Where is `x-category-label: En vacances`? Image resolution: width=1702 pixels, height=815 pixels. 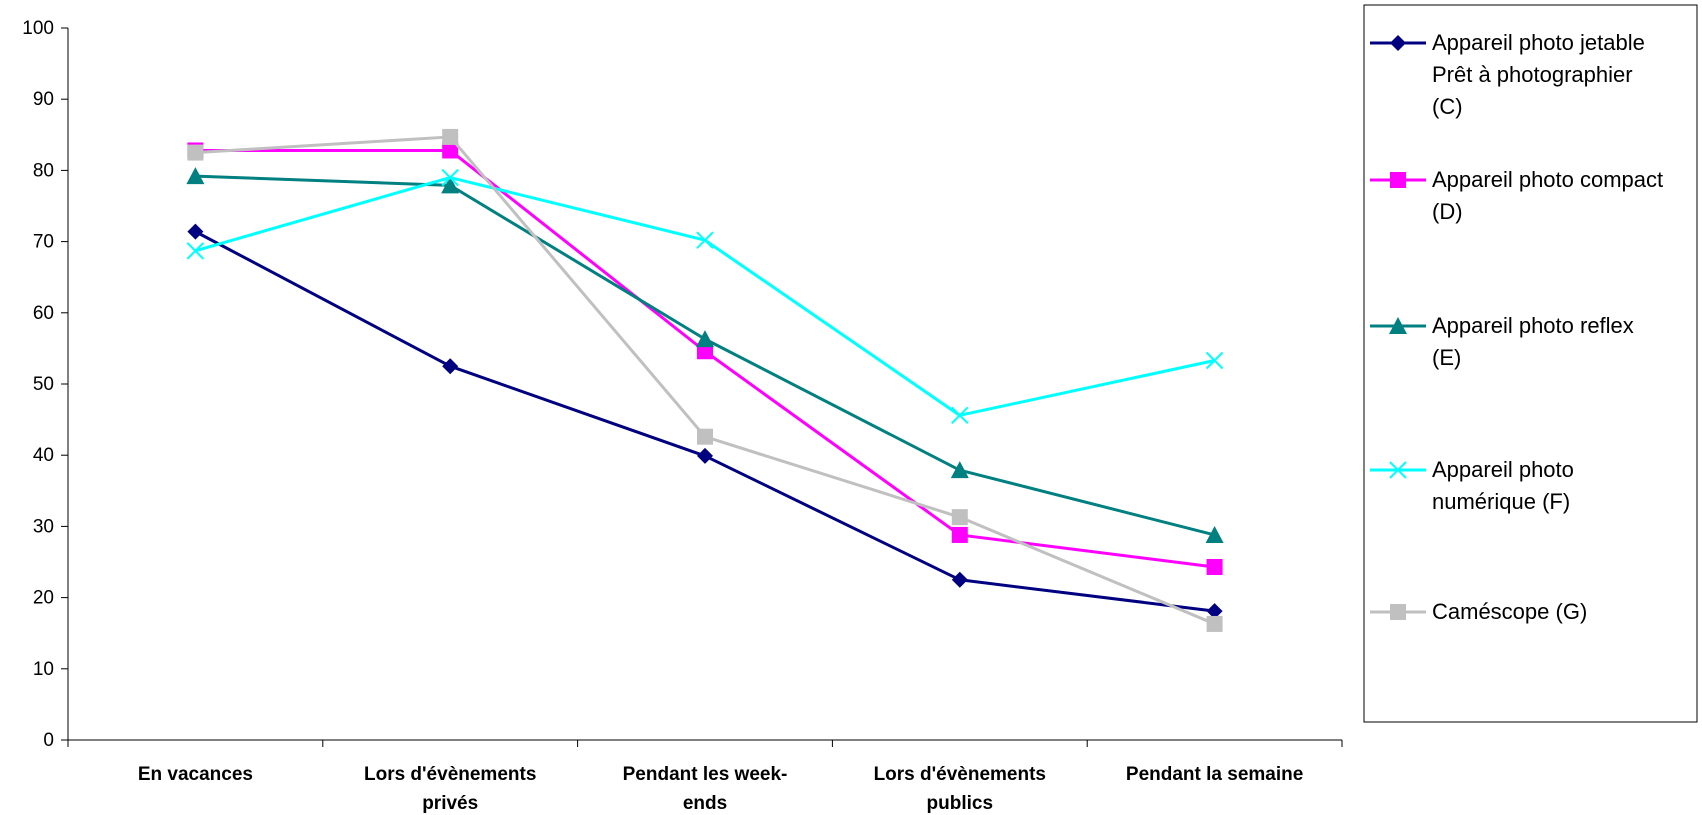 x-category-label: En vacances is located at coordinates (195, 774).